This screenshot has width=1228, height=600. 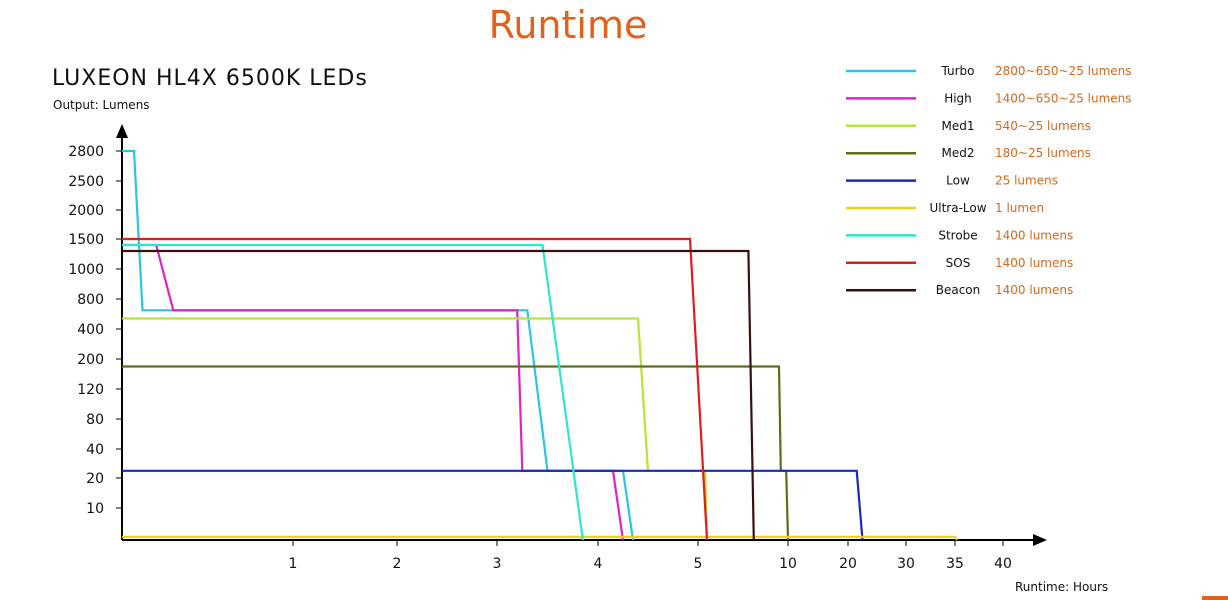 What do you see at coordinates (293, 564) in the screenshot?
I see `x-tick-label: 1` at bounding box center [293, 564].